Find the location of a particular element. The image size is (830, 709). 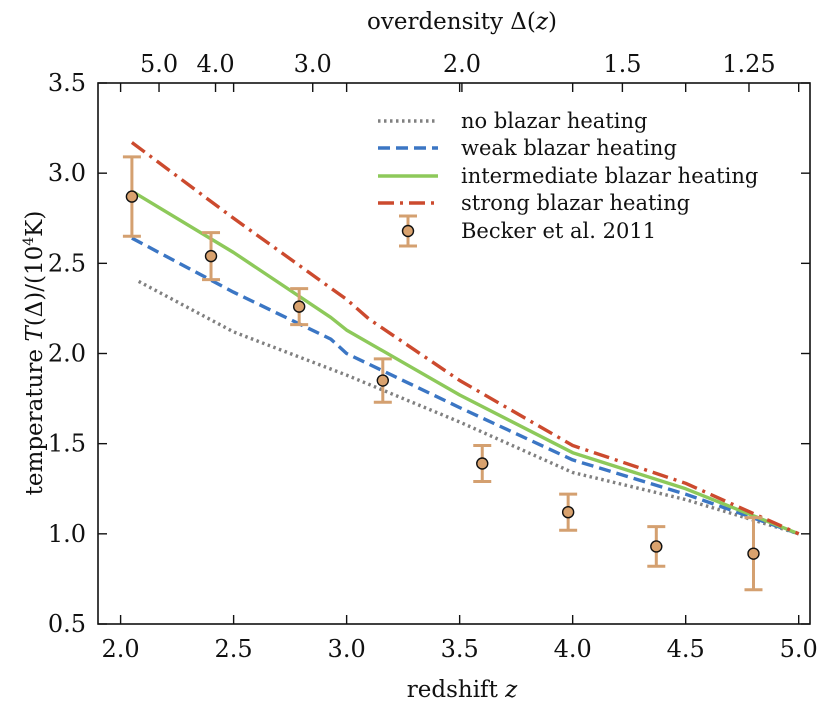

x-tick-label: 5.0 is located at coordinates (799, 649).